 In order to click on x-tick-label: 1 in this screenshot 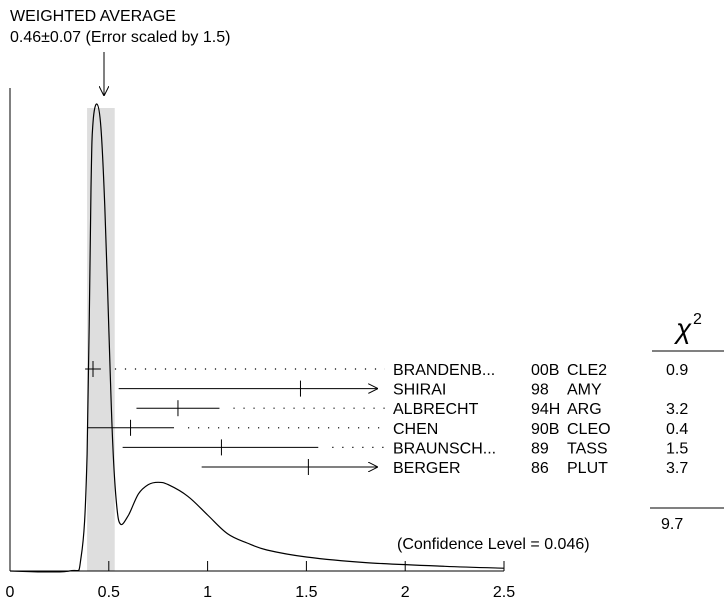, I will do `click(207, 592)`.